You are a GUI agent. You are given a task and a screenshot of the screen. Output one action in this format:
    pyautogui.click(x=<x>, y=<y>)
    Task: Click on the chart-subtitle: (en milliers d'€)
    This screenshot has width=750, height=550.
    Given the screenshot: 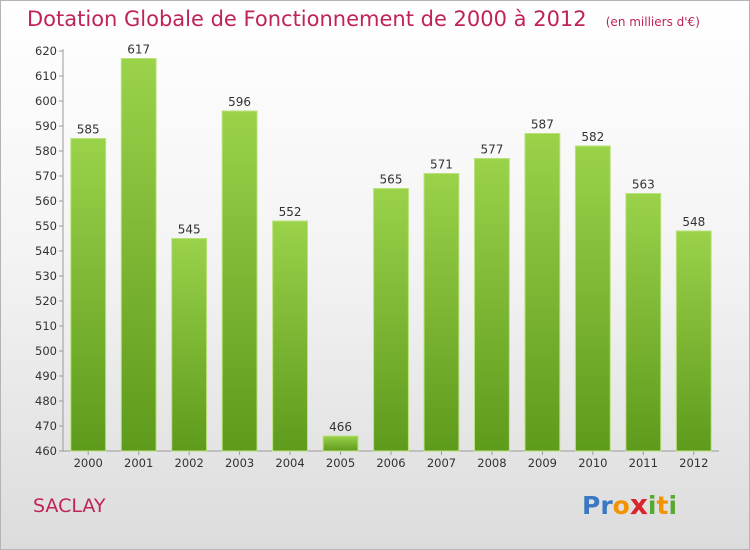 What is the action you would take?
    pyautogui.click(x=652, y=22)
    